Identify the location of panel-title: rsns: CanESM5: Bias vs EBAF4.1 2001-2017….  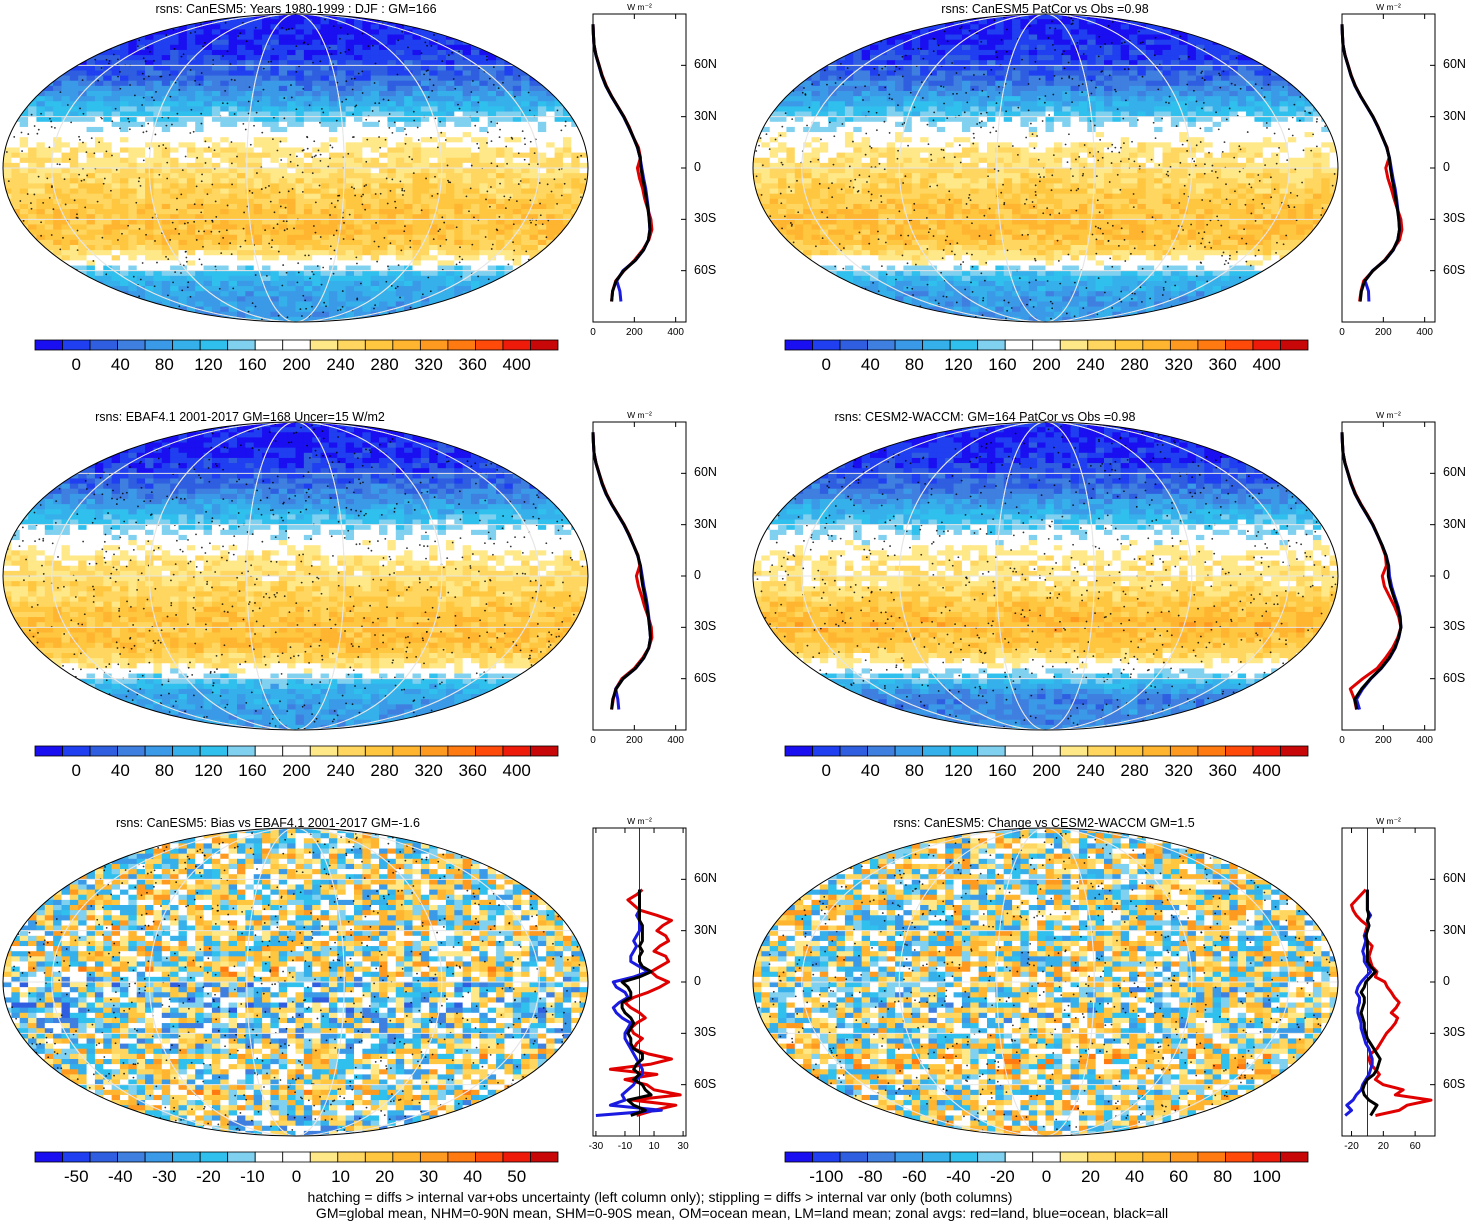
(268, 823).